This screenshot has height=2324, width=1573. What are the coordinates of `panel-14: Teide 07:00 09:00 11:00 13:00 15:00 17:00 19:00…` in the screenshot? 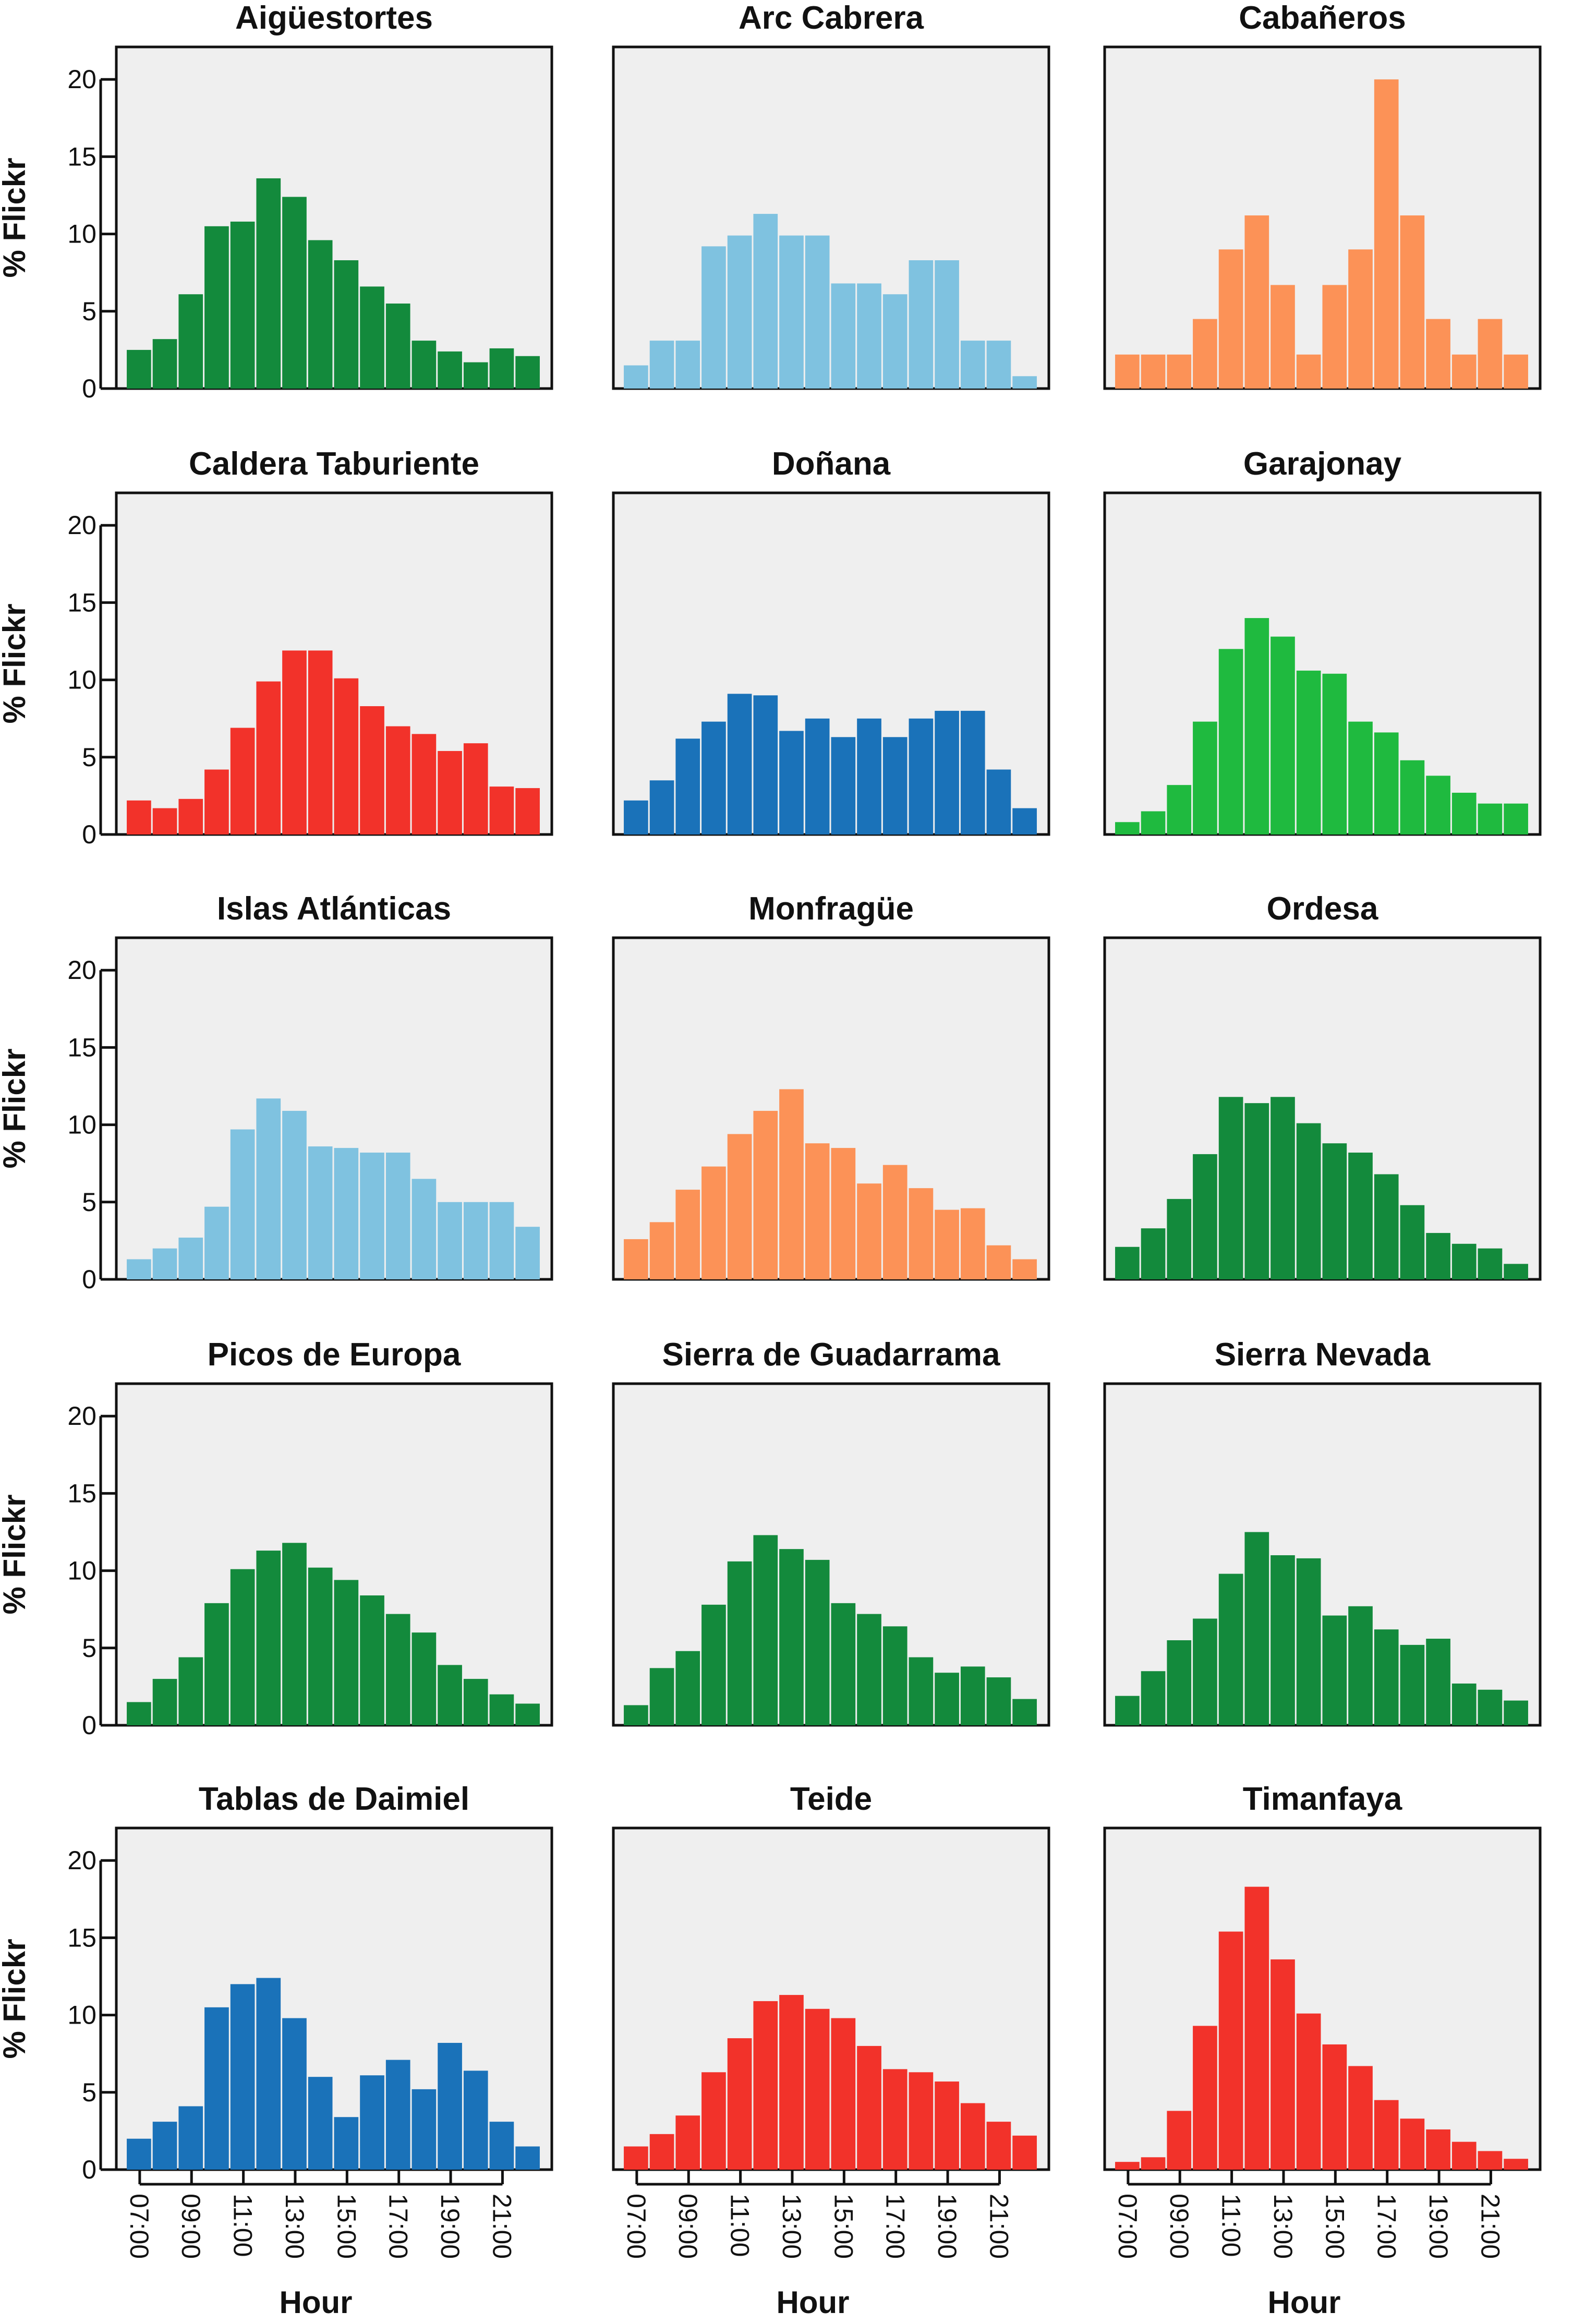 It's located at (831, 2020).